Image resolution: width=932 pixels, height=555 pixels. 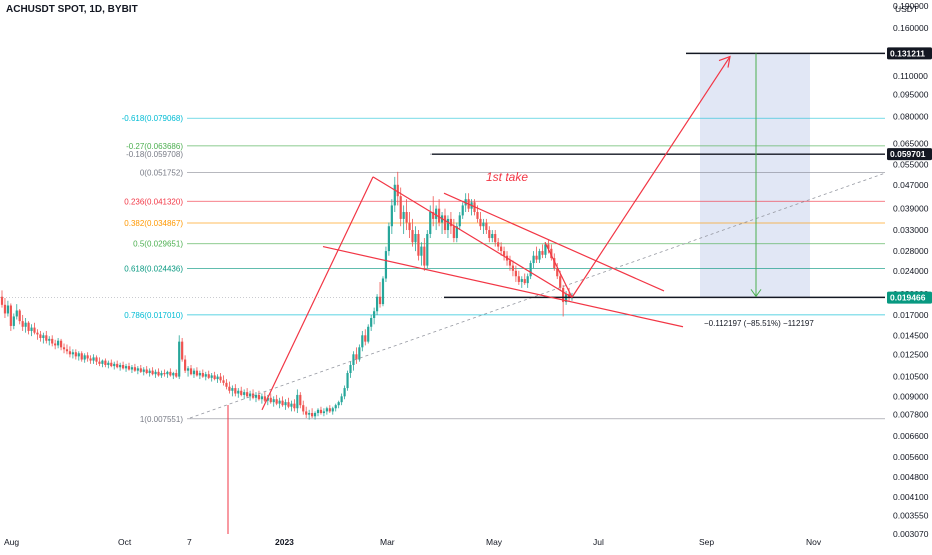 What do you see at coordinates (161, 172) in the screenshot?
I see `fib-label: 0(0.051752)` at bounding box center [161, 172].